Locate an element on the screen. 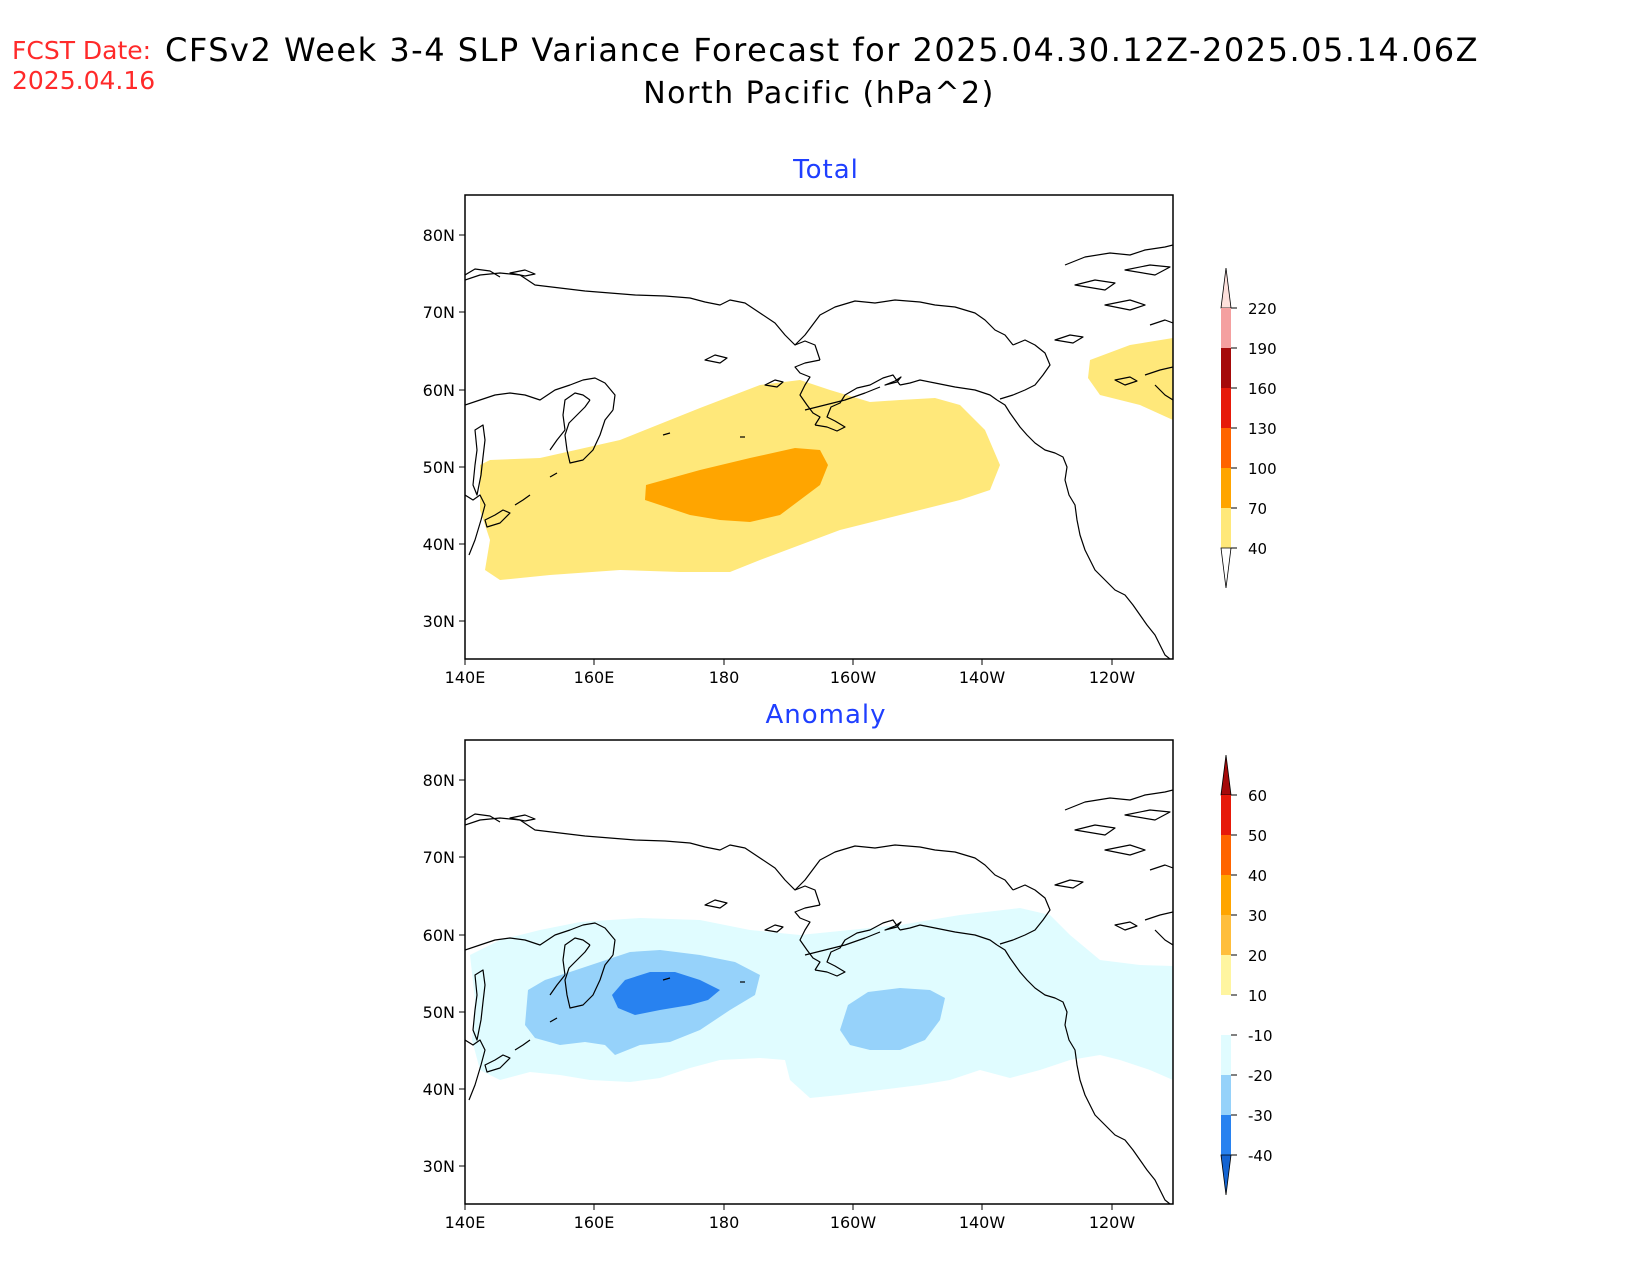 This screenshot has width=1650, height=1275. colorbar-anomaly-label: -20 is located at coordinates (1260, 1076).